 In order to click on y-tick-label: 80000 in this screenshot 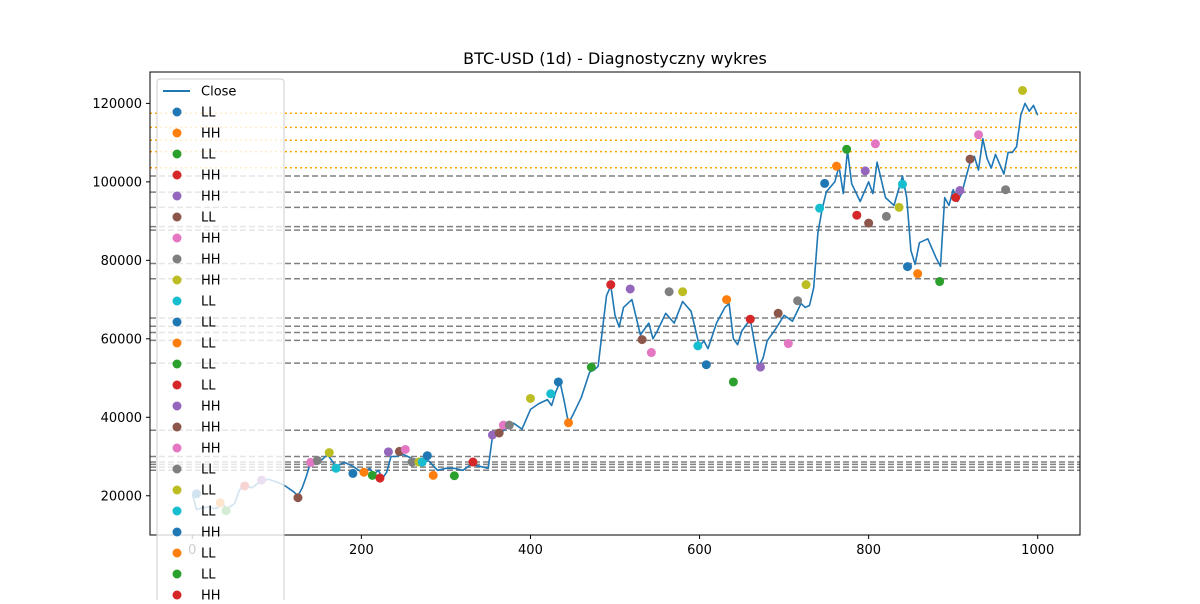, I will do `click(121, 261)`.